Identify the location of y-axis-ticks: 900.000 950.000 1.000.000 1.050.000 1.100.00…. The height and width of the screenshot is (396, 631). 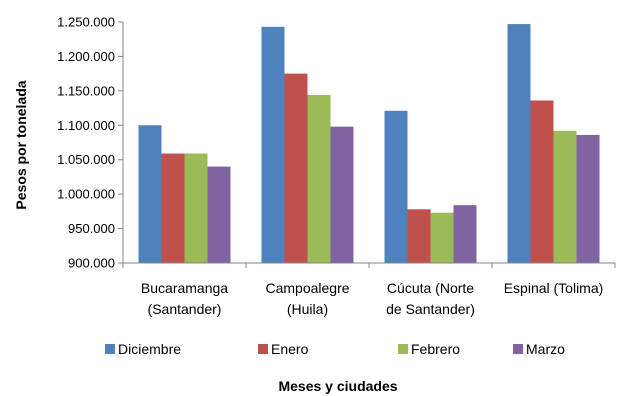
(90, 143).